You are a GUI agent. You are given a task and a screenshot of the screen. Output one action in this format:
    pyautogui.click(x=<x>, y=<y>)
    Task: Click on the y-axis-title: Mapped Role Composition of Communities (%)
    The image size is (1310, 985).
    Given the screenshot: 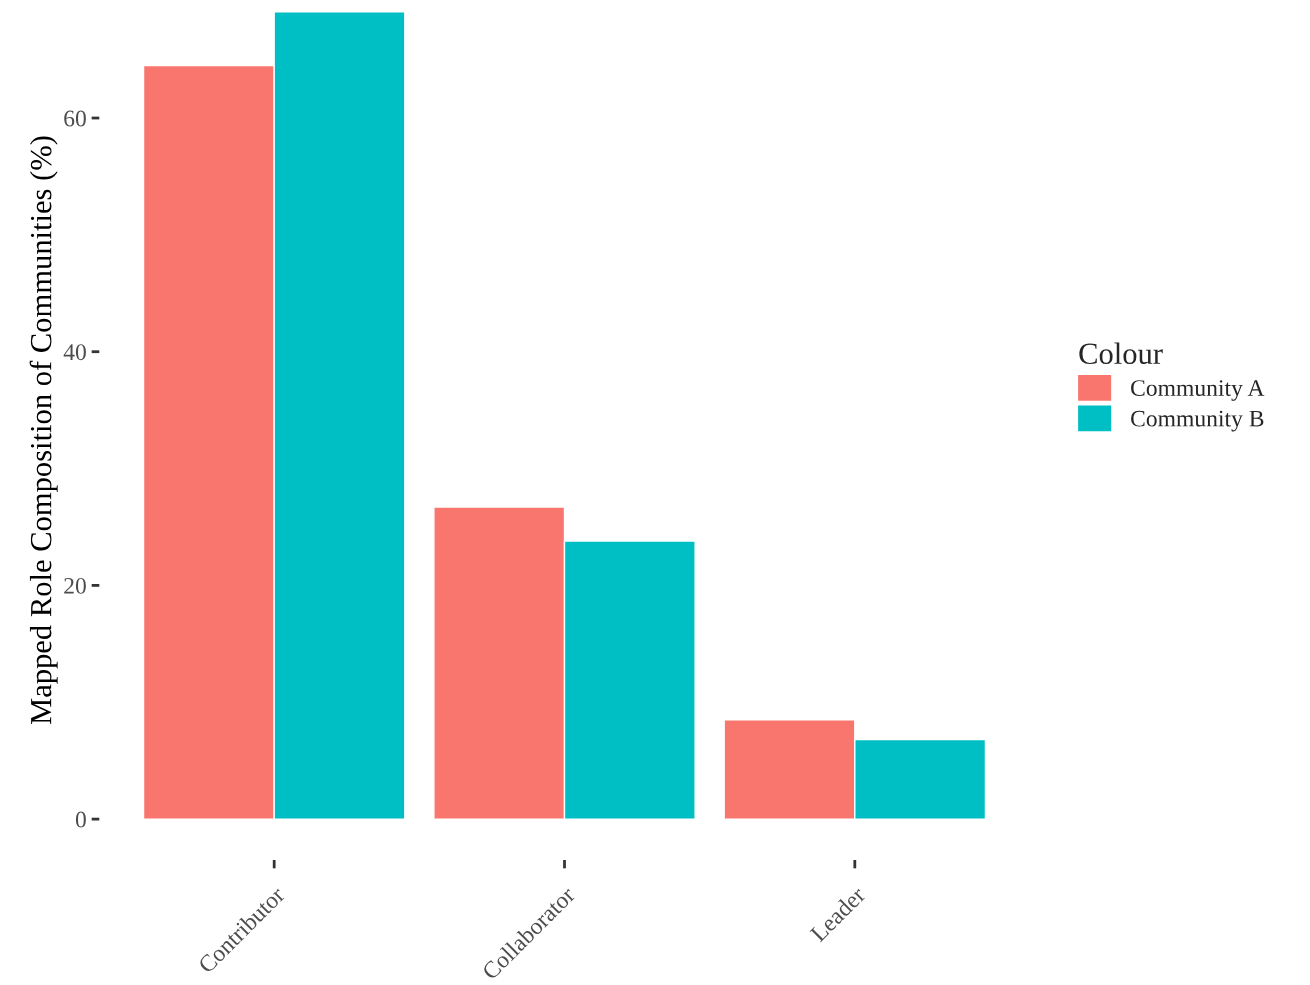 What is the action you would take?
    pyautogui.click(x=43, y=430)
    